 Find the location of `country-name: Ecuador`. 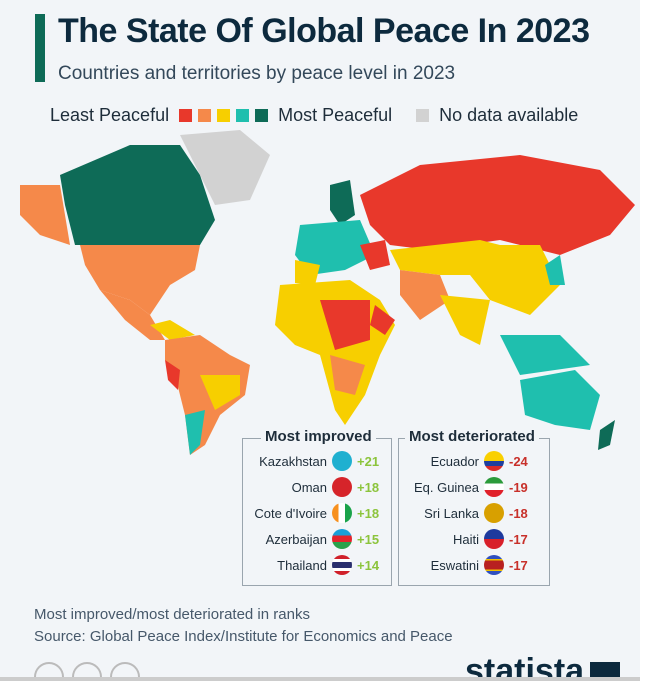

country-name: Ecuador is located at coordinates (454, 461).